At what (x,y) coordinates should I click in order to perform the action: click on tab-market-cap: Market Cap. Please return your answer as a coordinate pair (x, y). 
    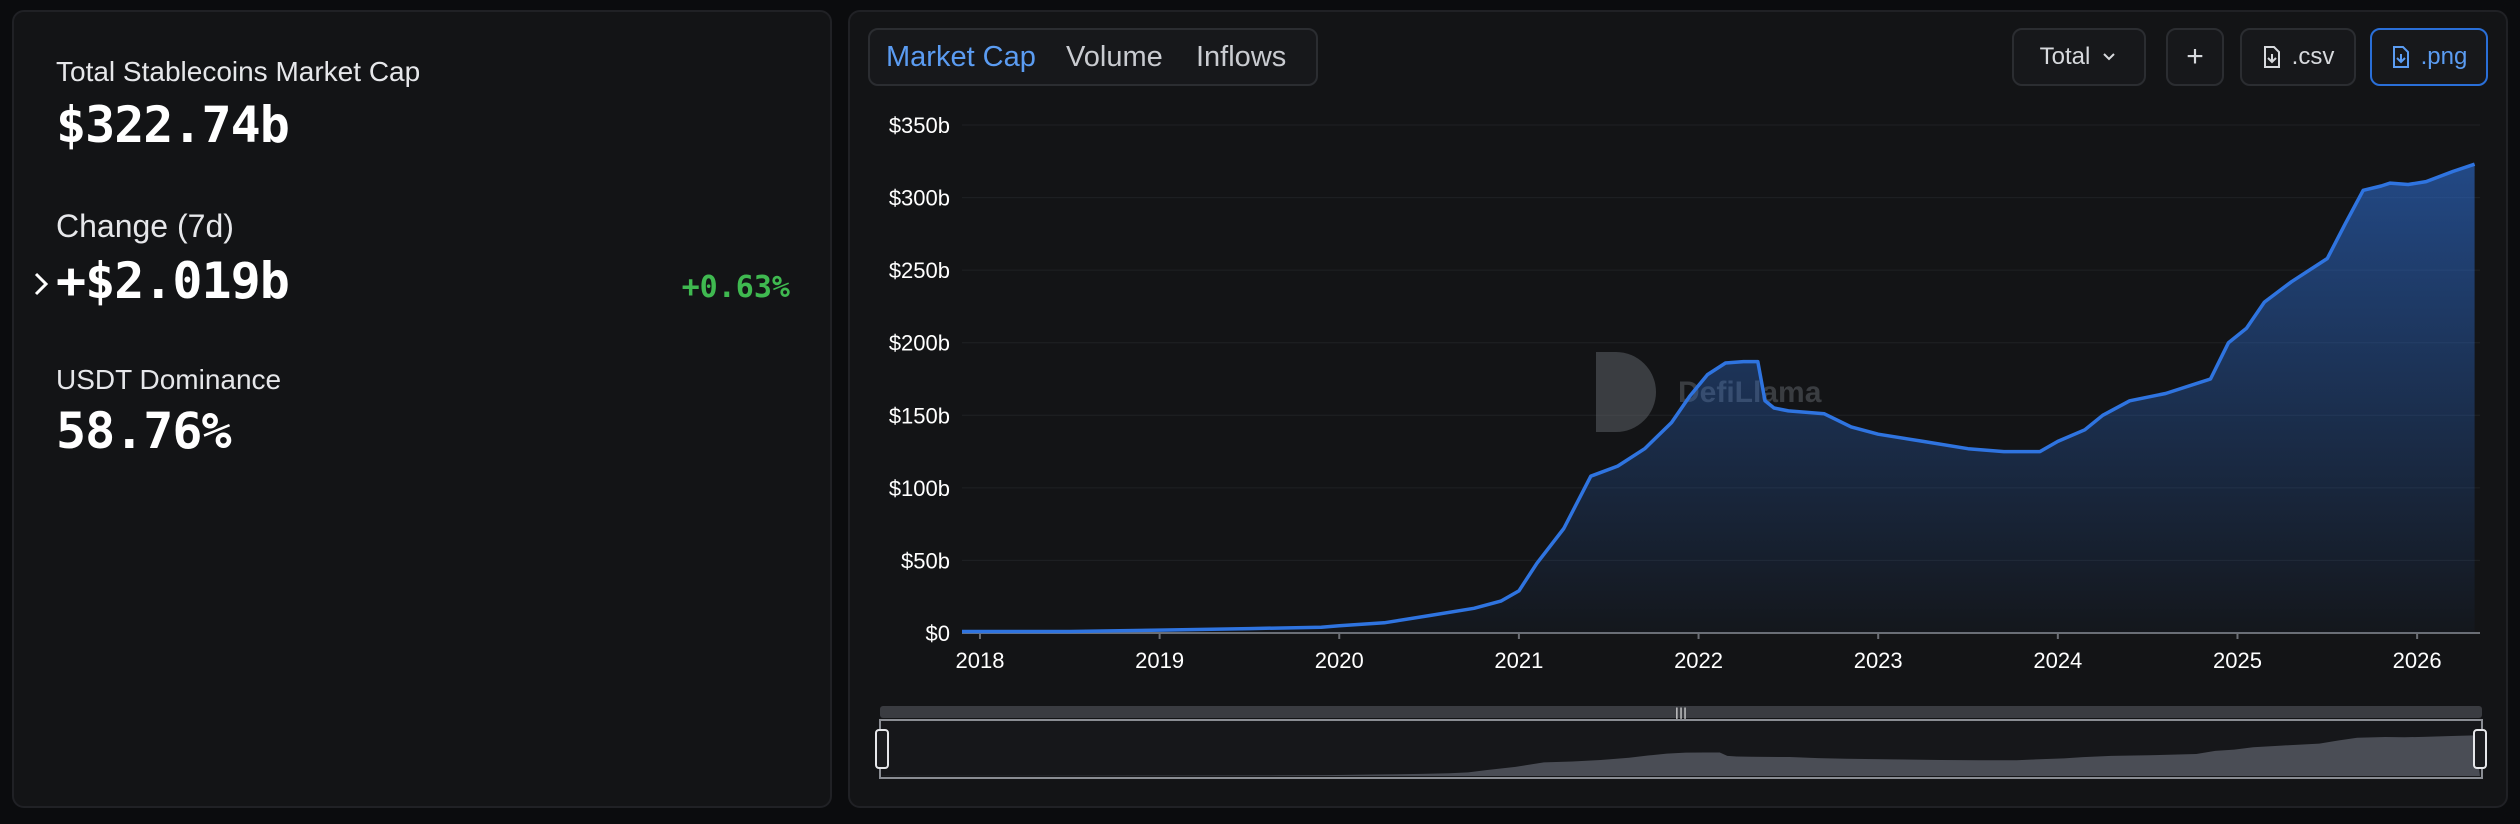
    Looking at the image, I should click on (961, 57).